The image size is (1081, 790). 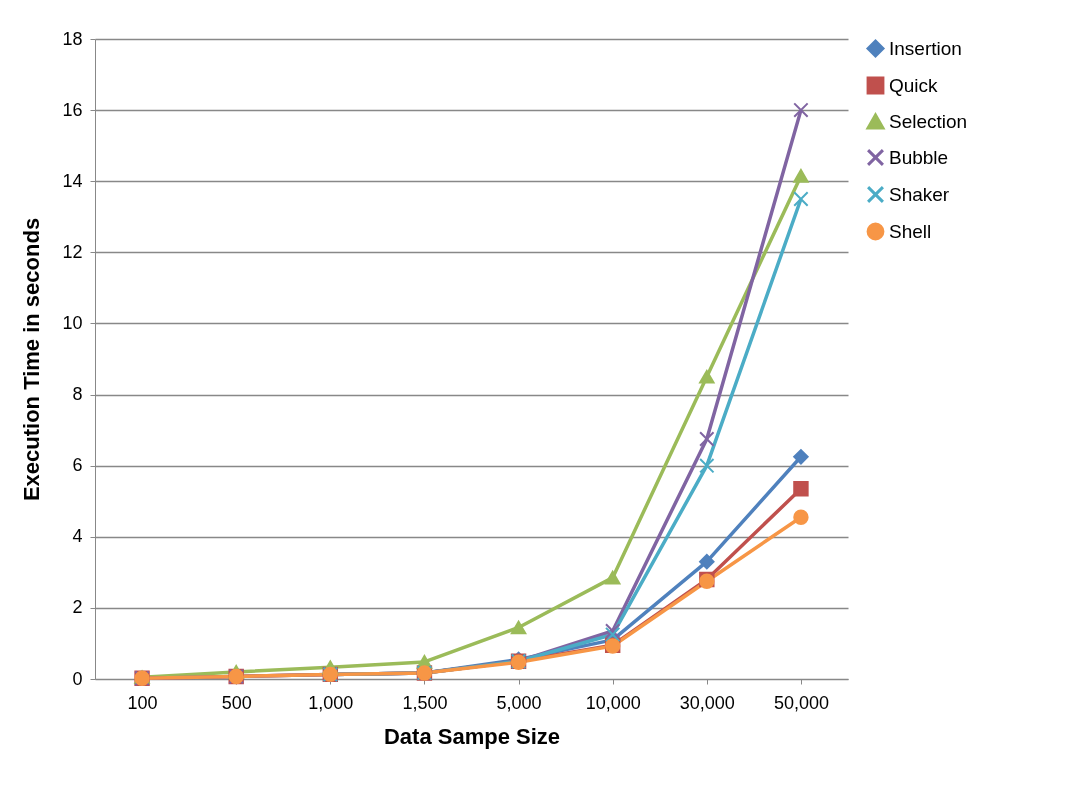 I want to click on y-tick-label: 0, so click(x=77, y=678).